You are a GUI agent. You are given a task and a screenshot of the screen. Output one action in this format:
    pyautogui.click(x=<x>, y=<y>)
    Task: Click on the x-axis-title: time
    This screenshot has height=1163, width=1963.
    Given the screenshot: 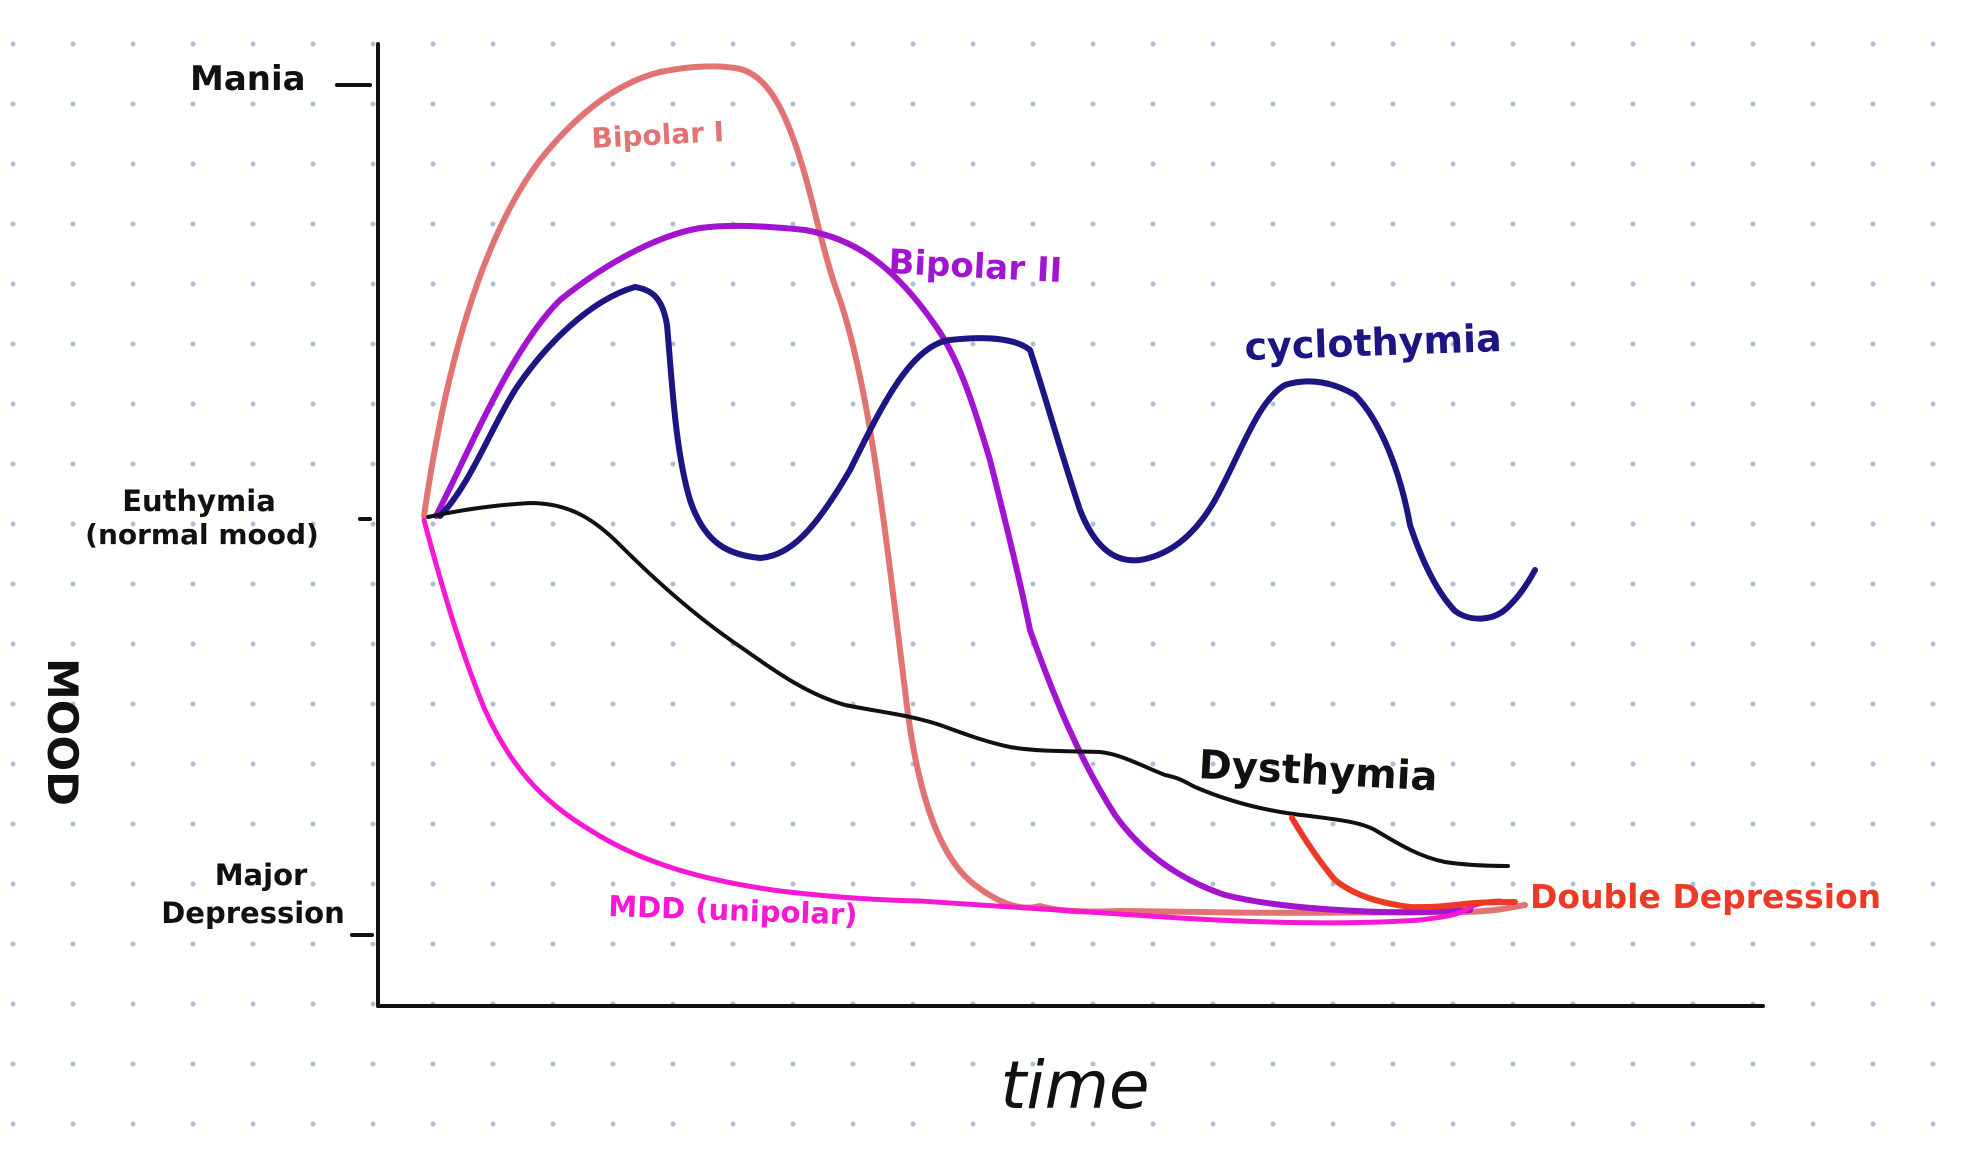 What is the action you would take?
    pyautogui.click(x=1074, y=1085)
    